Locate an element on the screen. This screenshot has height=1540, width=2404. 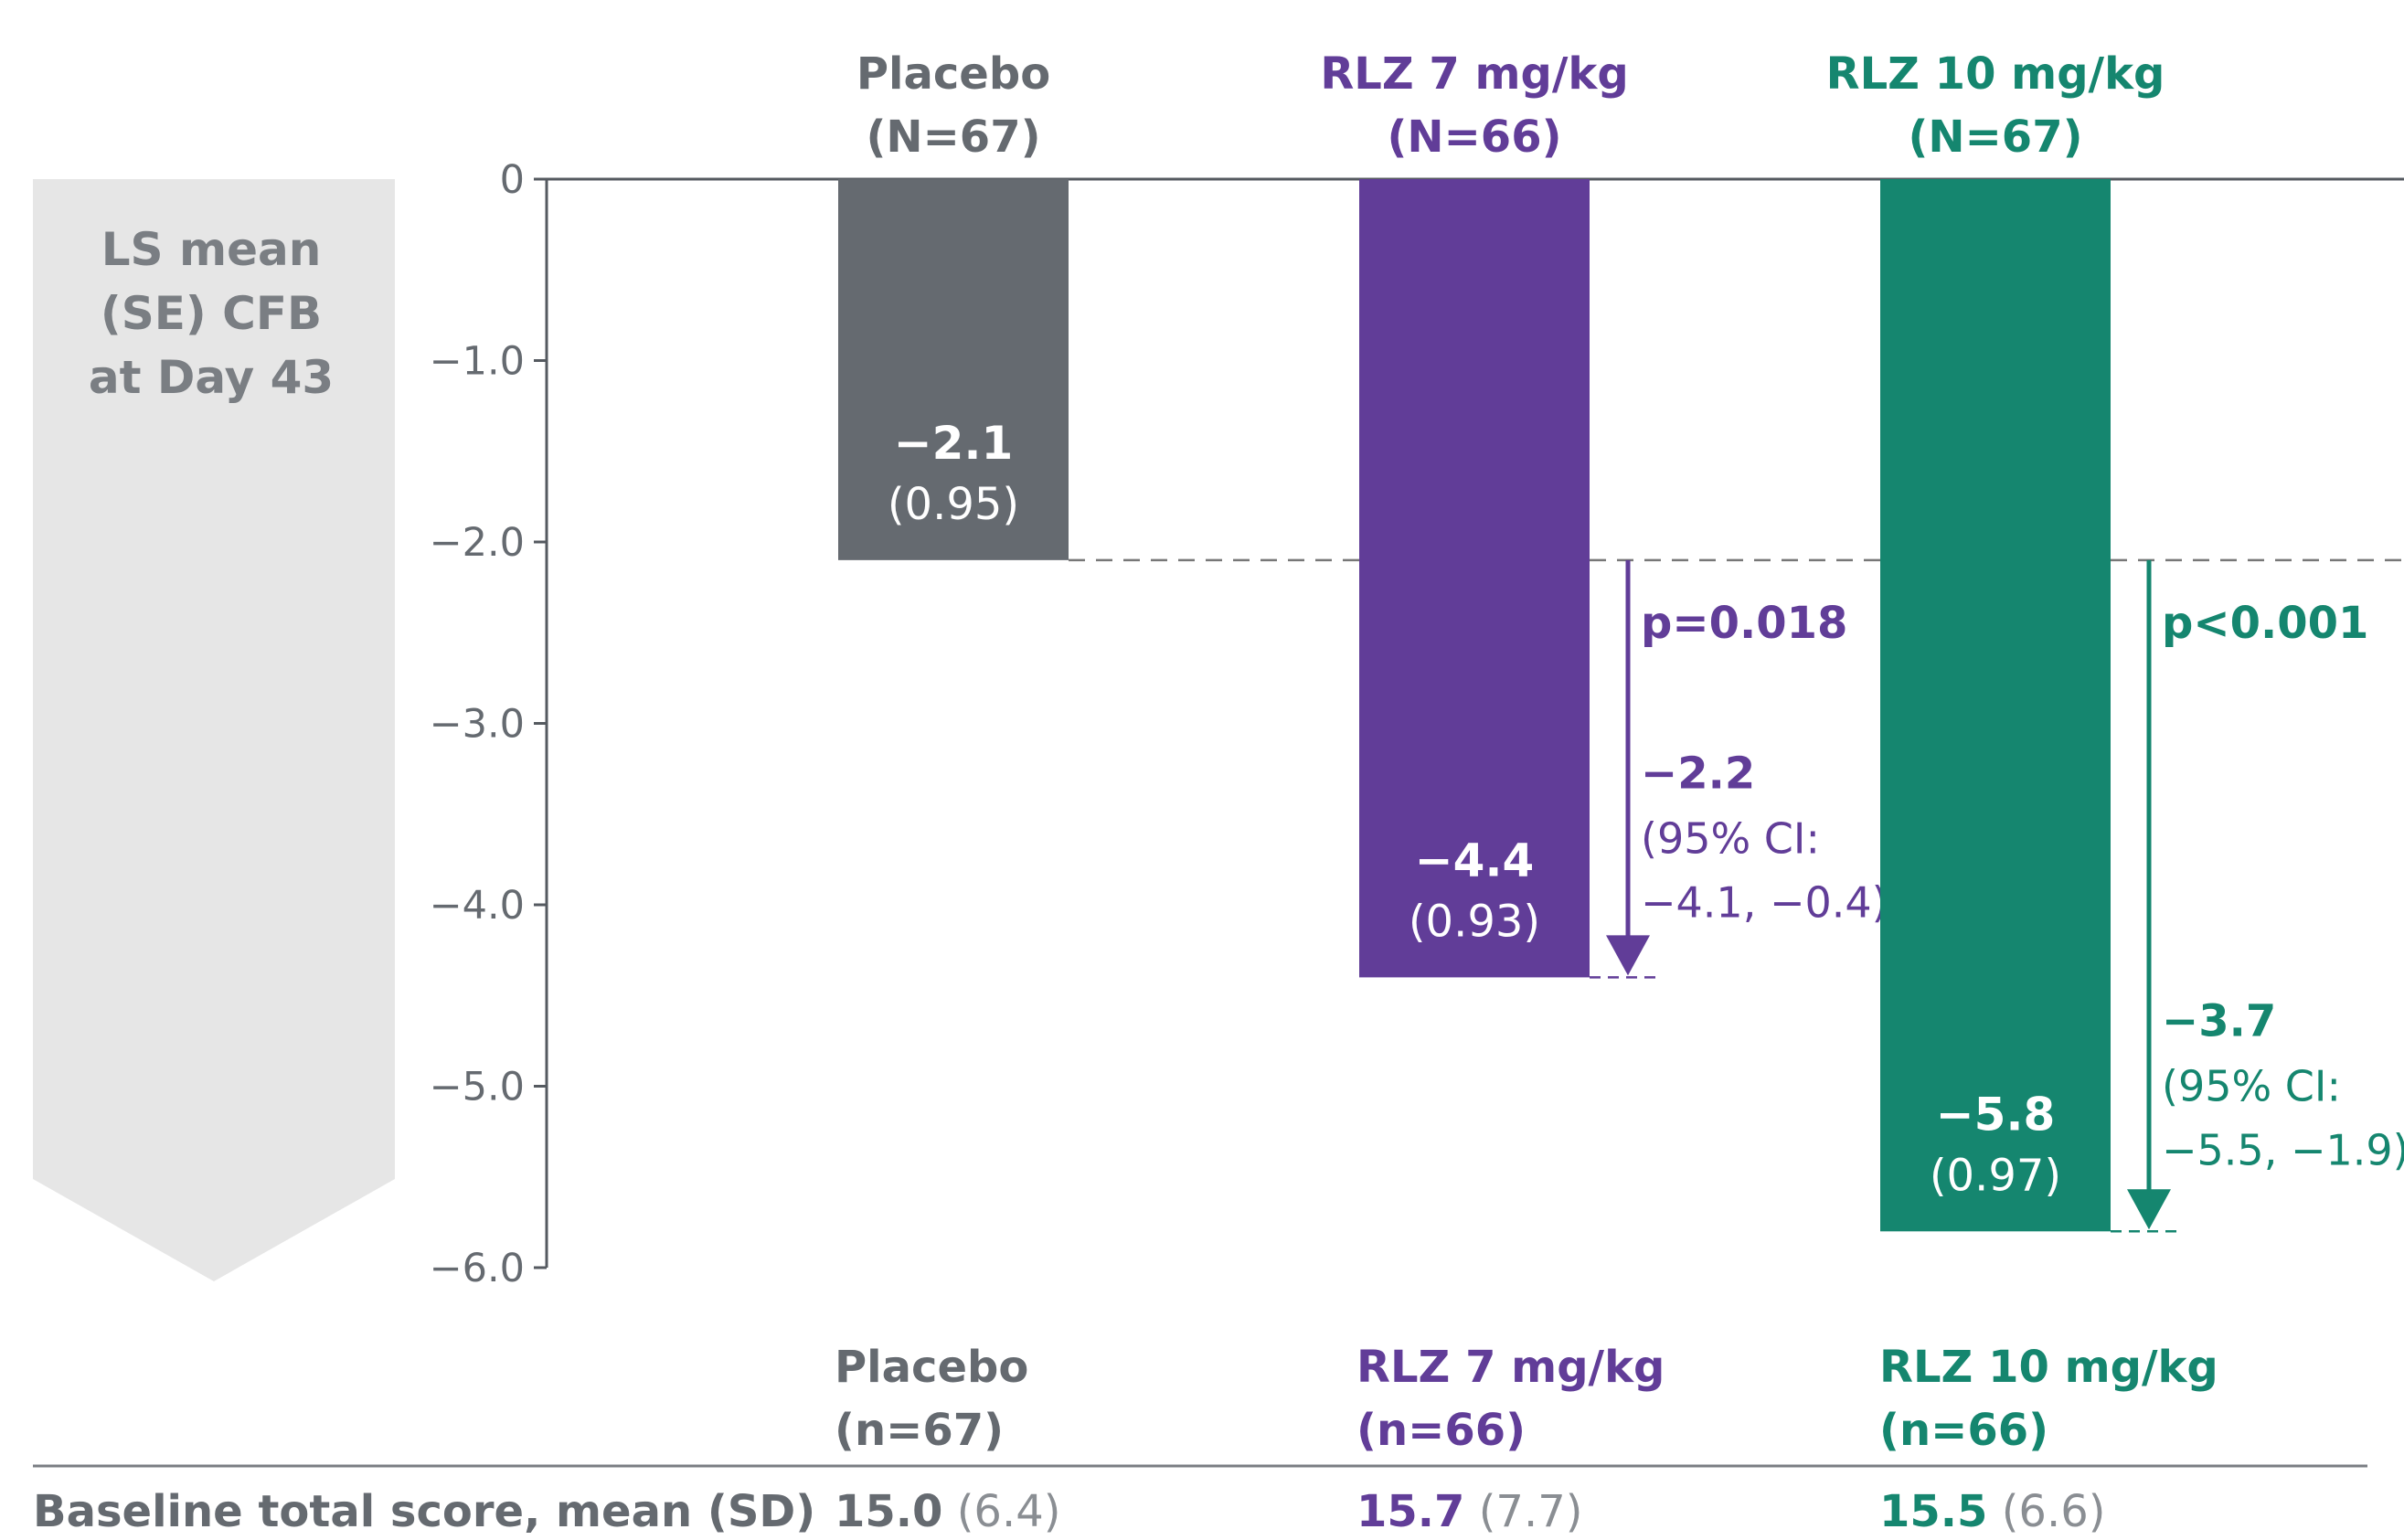
p-value-label: p=0.018 is located at coordinates (1744, 623).